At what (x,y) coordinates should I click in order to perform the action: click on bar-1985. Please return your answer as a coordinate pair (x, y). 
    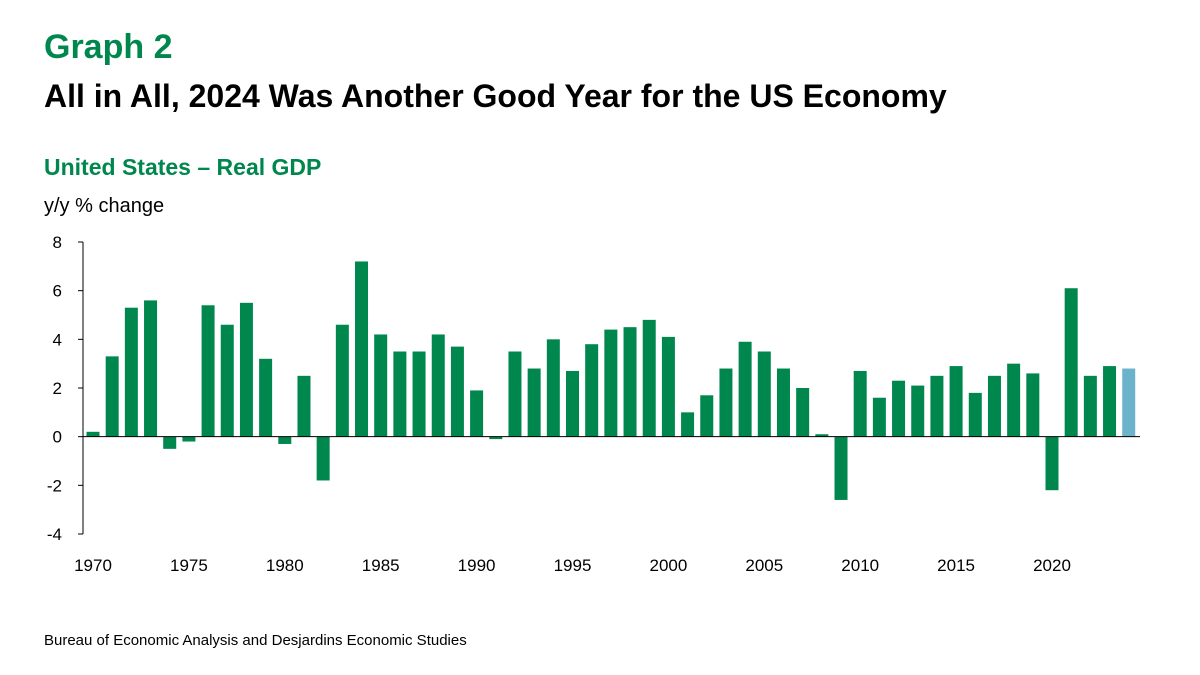
    Looking at the image, I should click on (381, 385).